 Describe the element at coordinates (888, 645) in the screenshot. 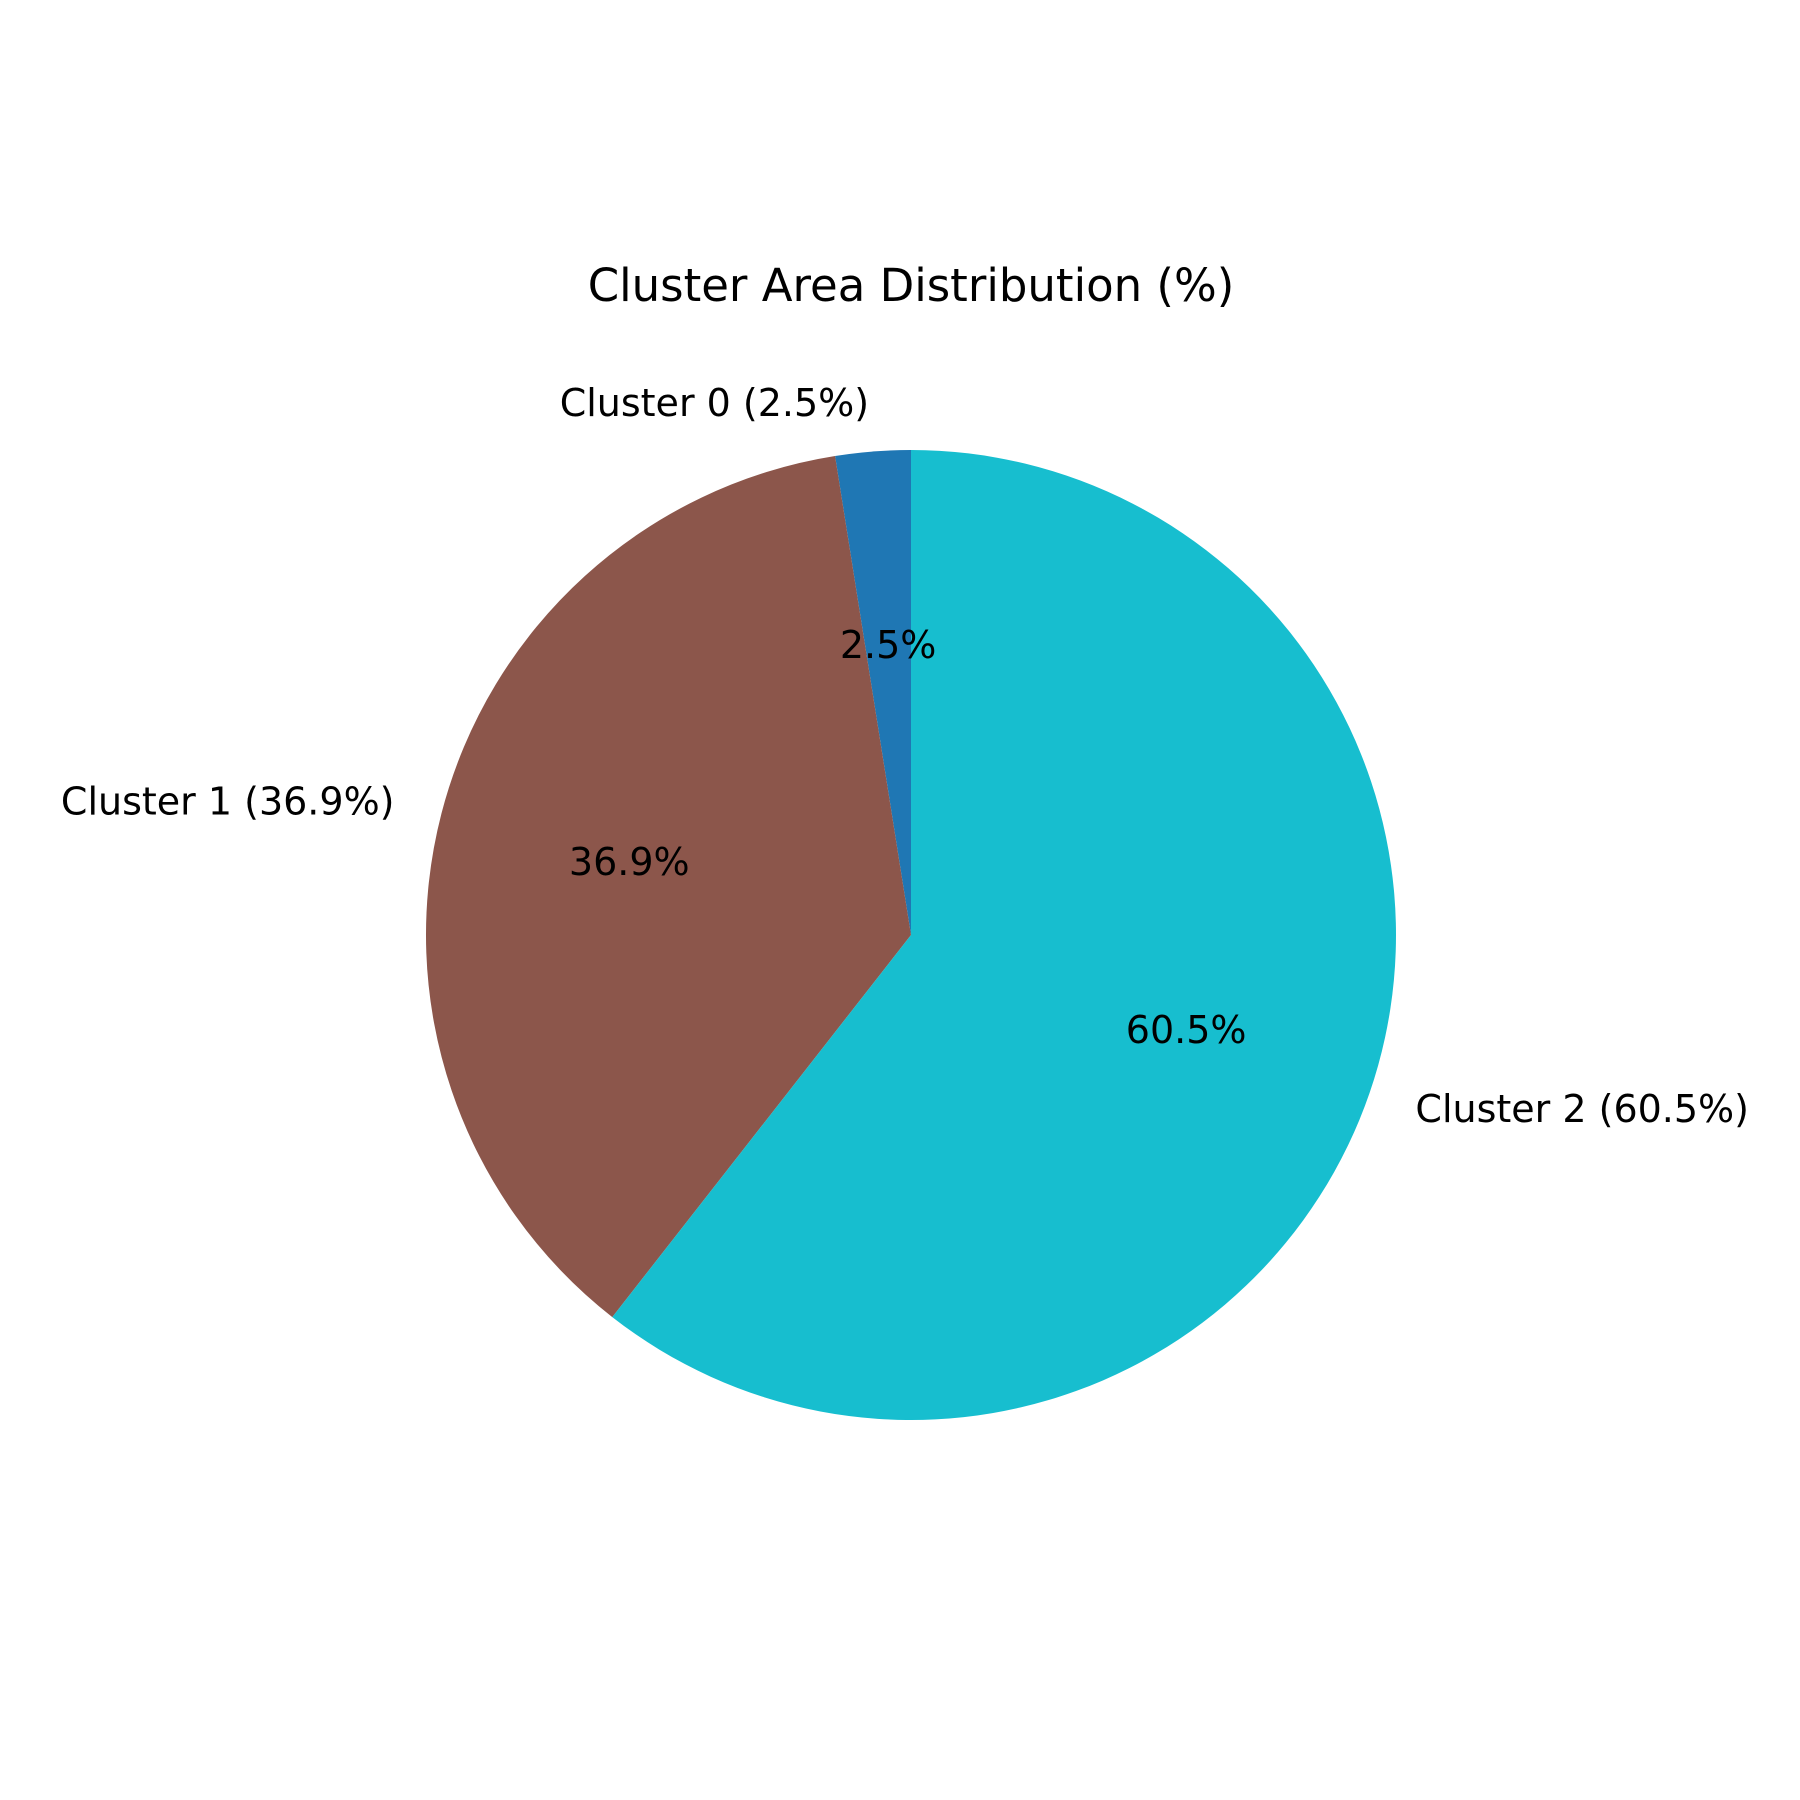

I see `pct-label-cluster-0: 2.5%` at that location.